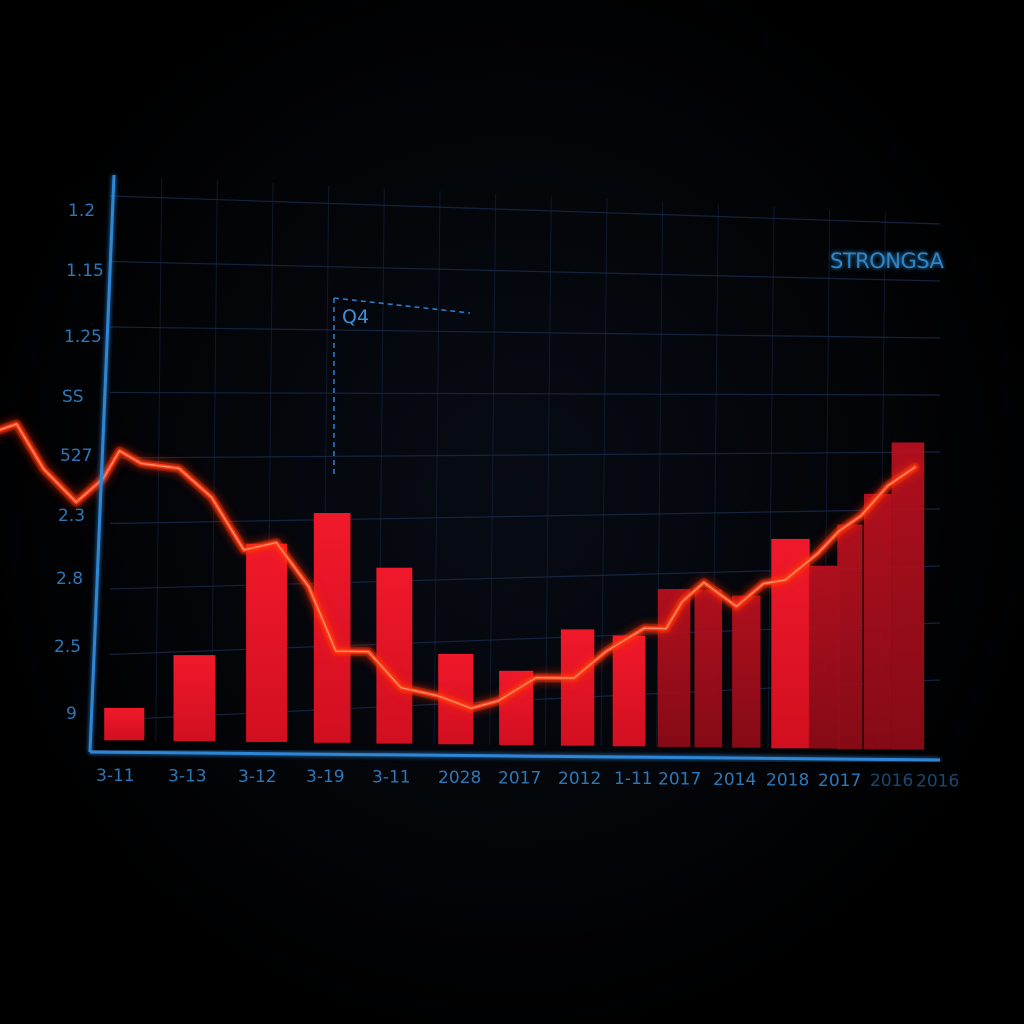 This screenshot has height=1024, width=1024. What do you see at coordinates (83, 337) in the screenshot?
I see `y-tick-label: 1.25` at bounding box center [83, 337].